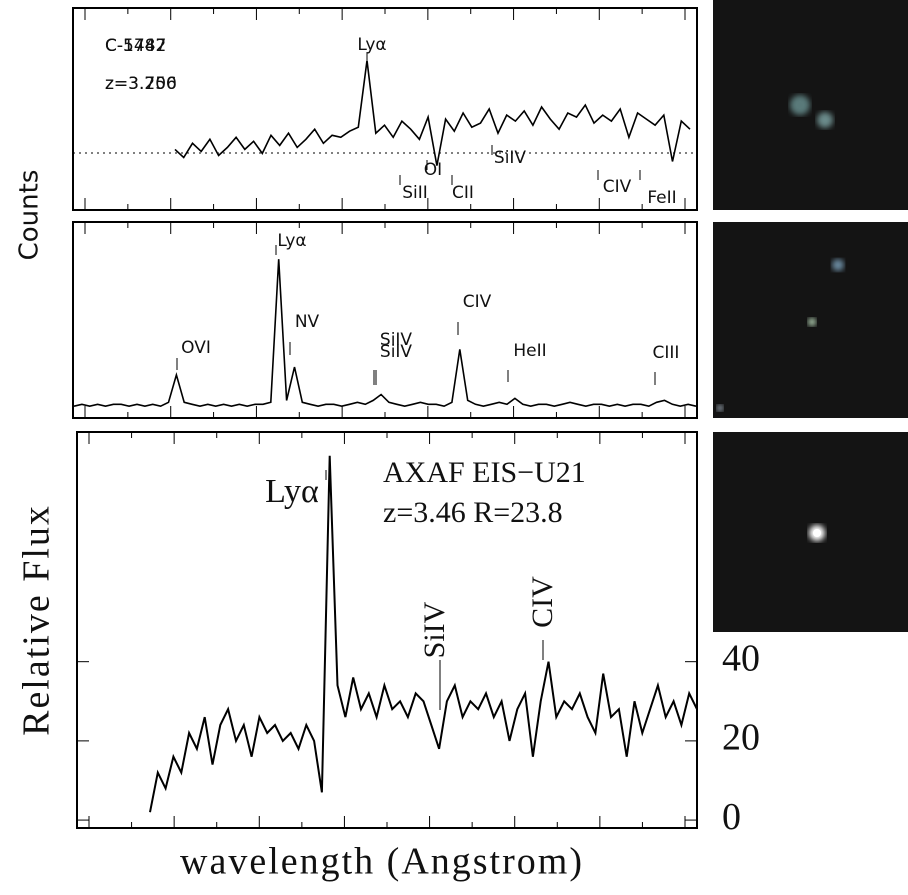 Image resolution: width=908 pixels, height=895 pixels. I want to click on line-label: HeII, so click(529, 351).